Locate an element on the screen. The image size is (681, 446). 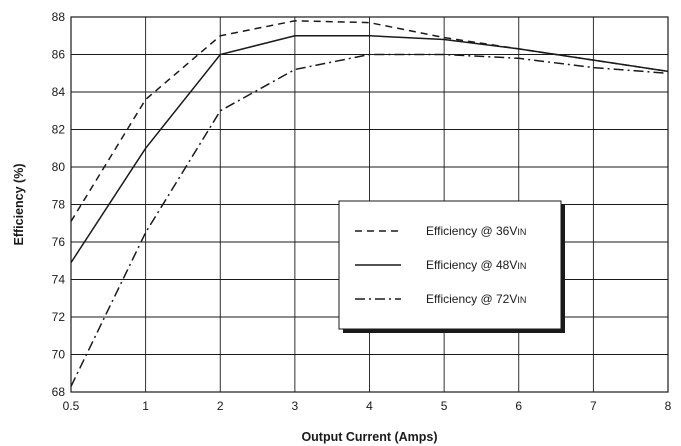
x-tick-label: 3 is located at coordinates (295, 406).